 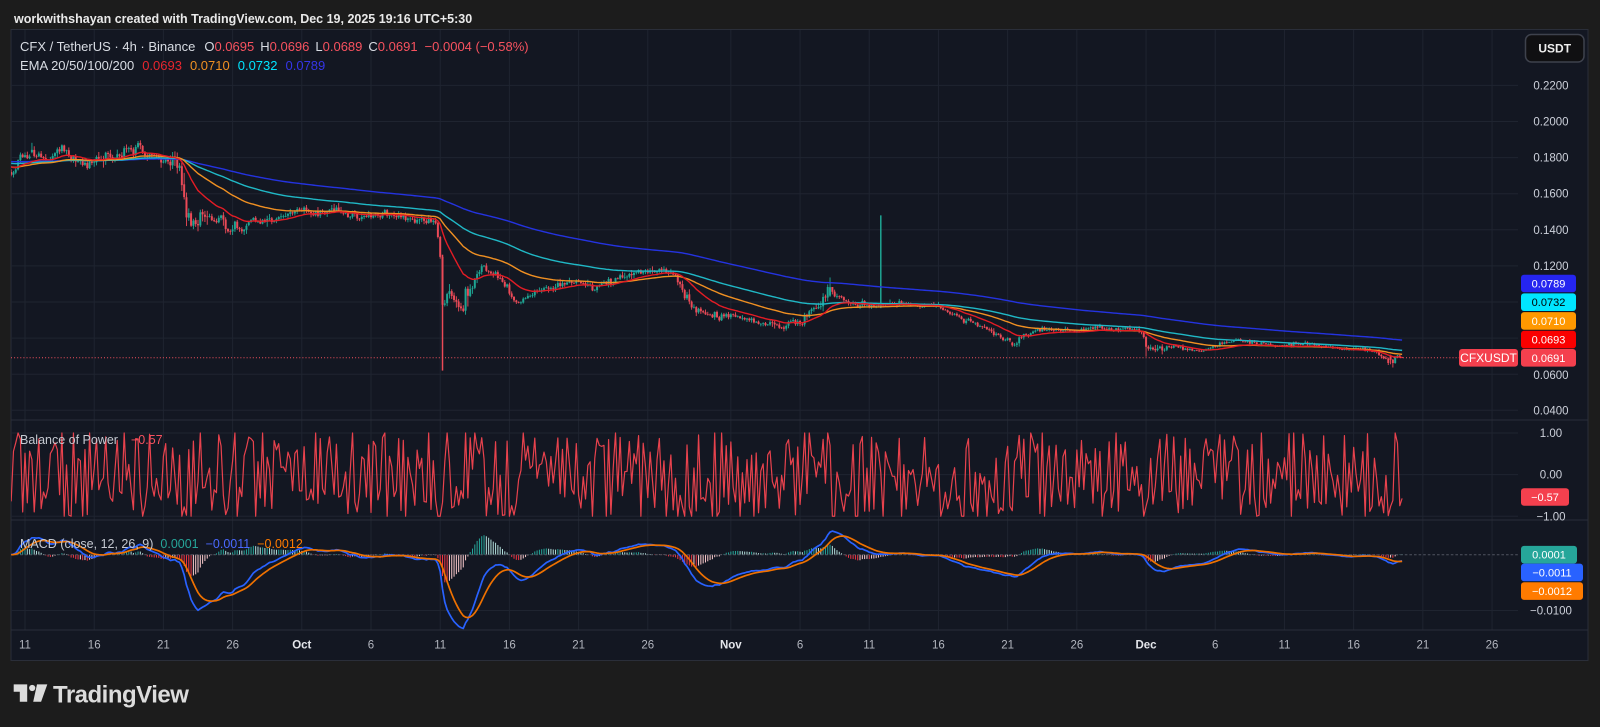 I want to click on svg-text: 0.0400, so click(x=1550, y=411).